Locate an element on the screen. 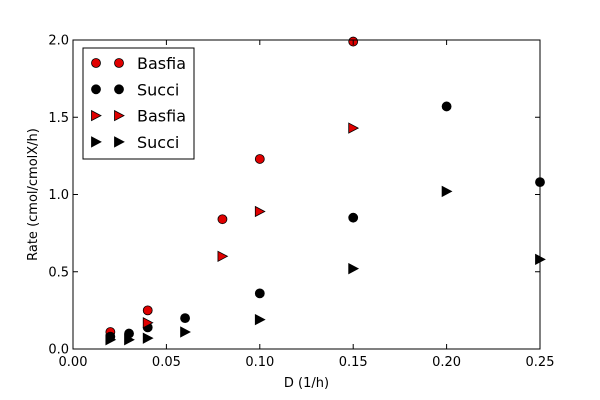  legend: Basfia Succi Basfia Succi is located at coordinates (138, 103).